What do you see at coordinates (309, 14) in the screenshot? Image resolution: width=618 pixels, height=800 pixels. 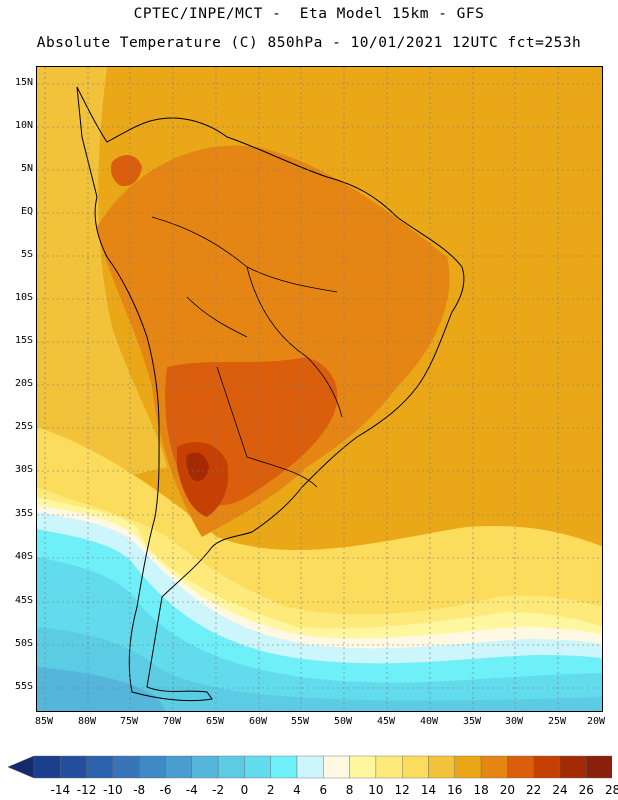 I see `map-title-line1: CPTEC/INPE/MCT - Eta Model 15km - GFS` at bounding box center [309, 14].